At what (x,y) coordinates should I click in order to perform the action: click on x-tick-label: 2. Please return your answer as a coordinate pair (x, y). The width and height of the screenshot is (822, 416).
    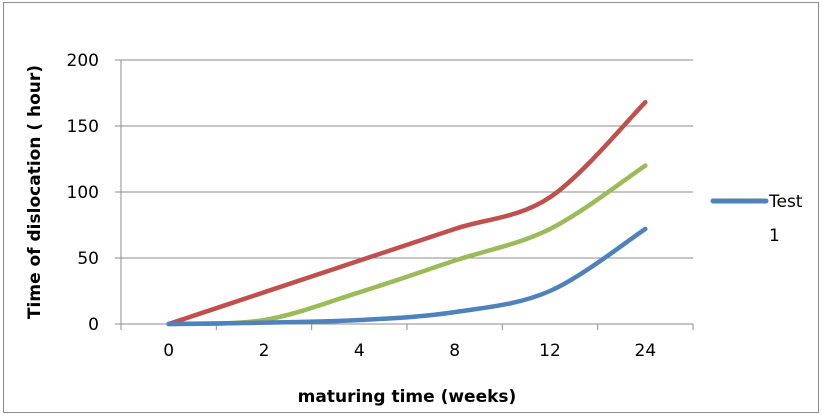
    Looking at the image, I should click on (264, 351).